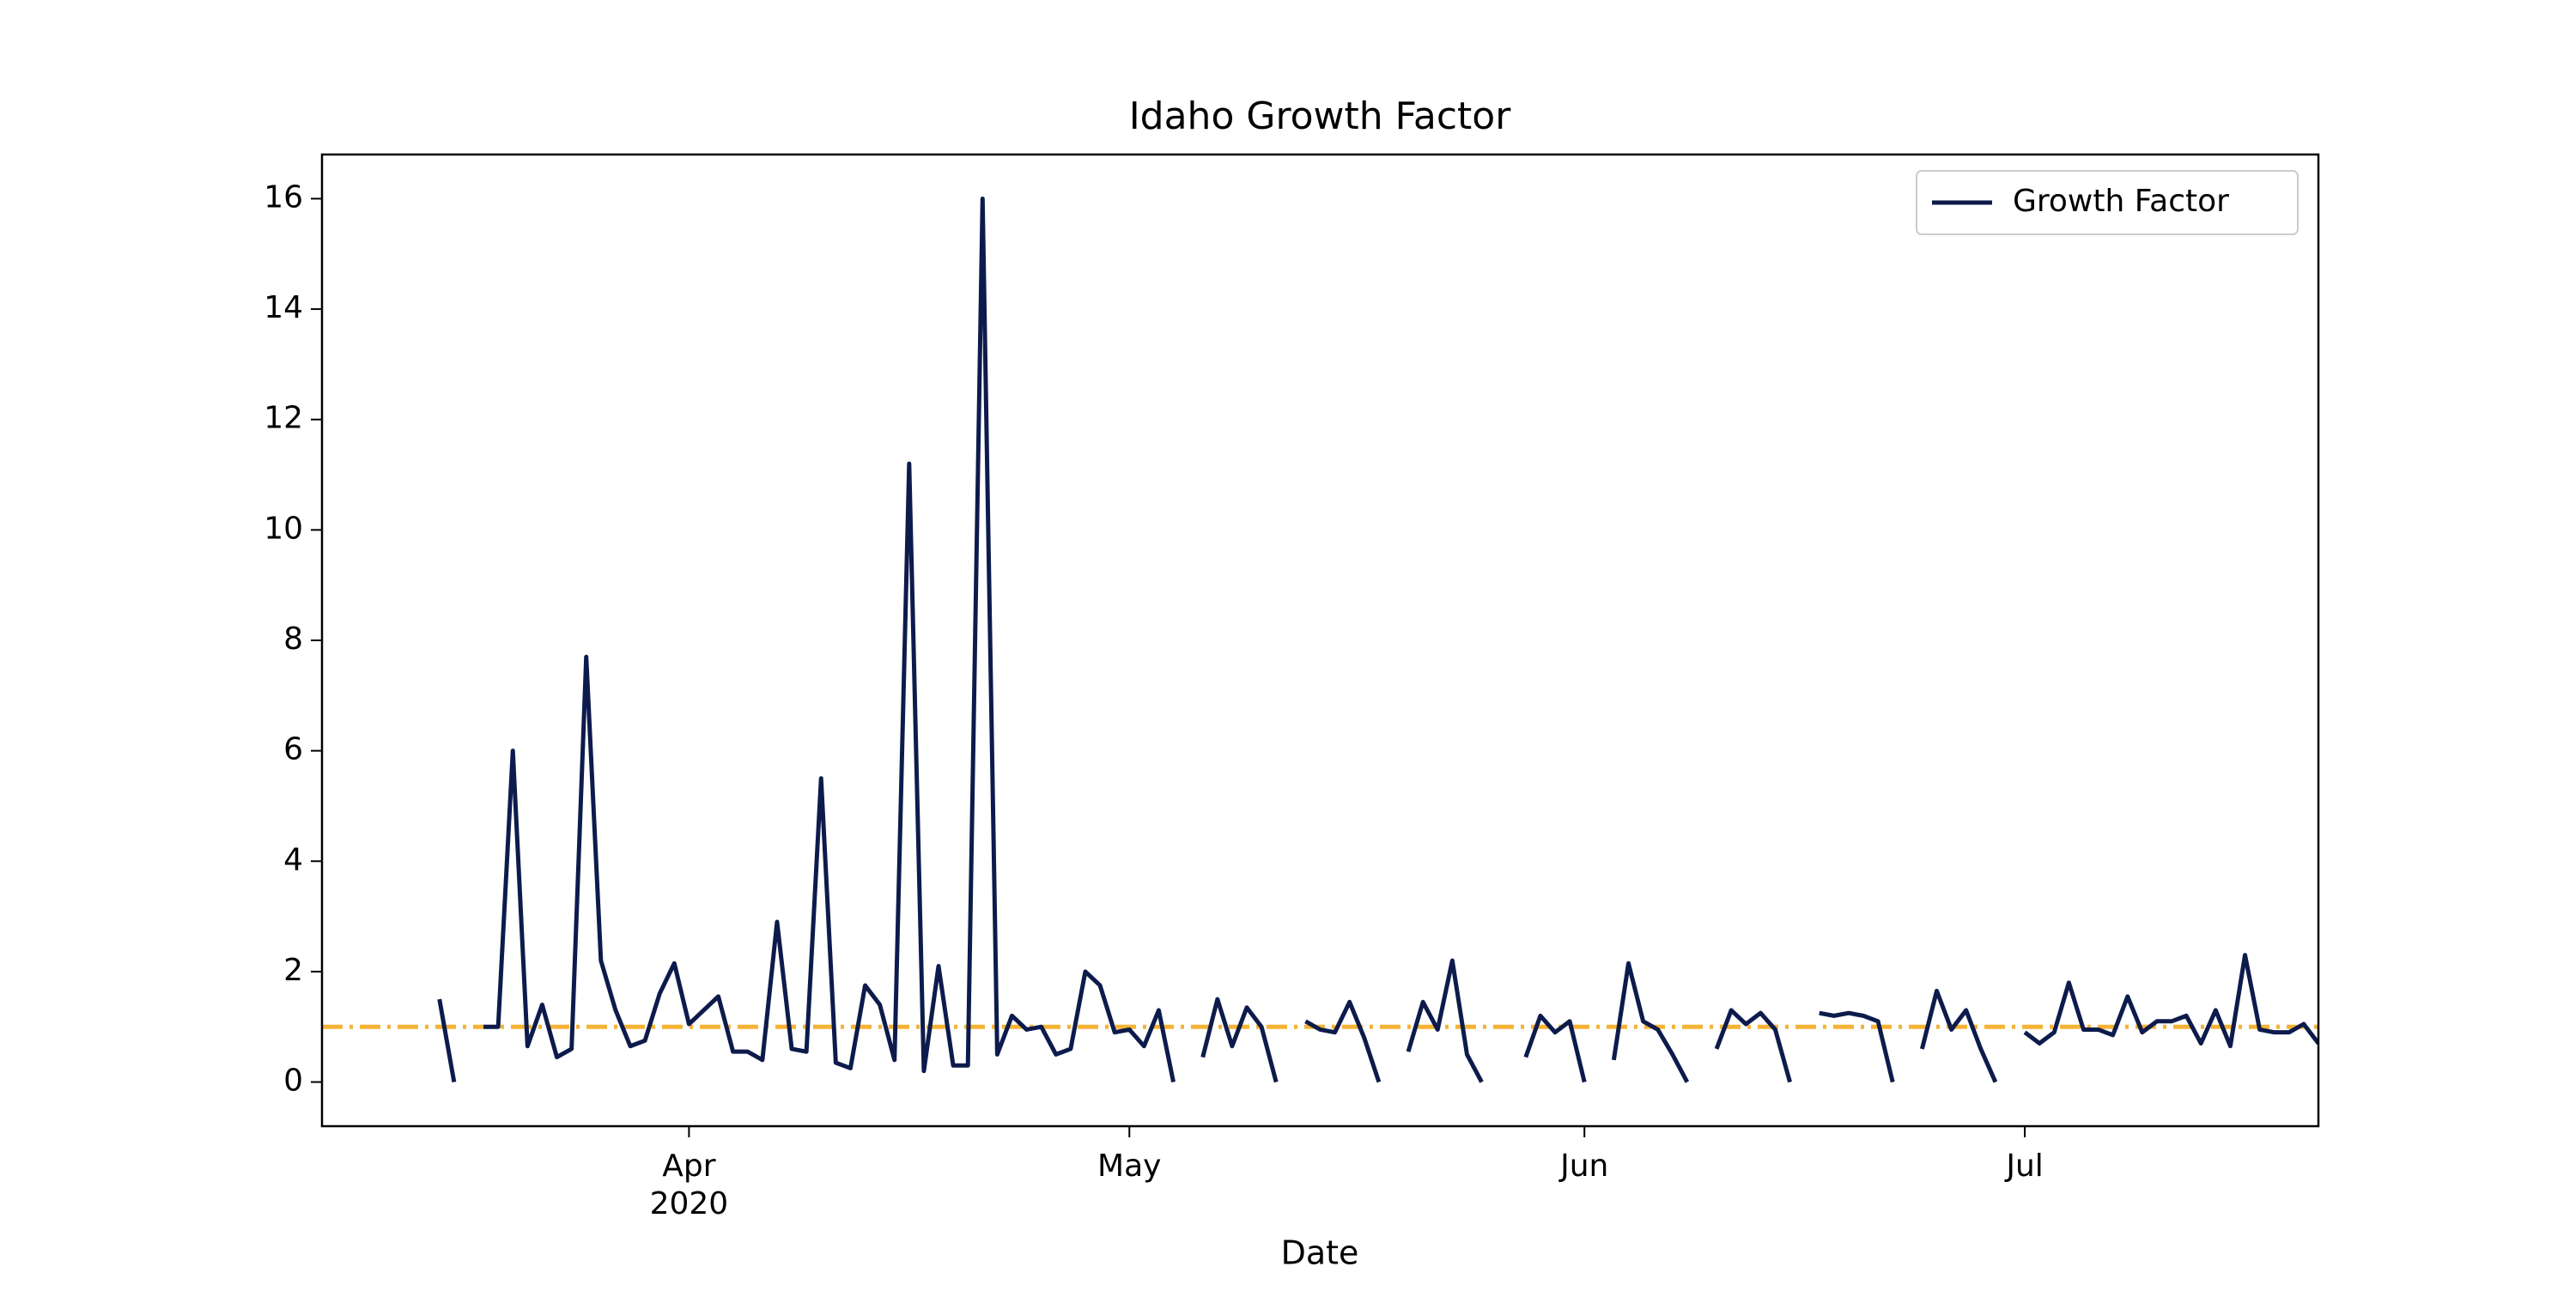 The image size is (2576, 1291). Describe the element at coordinates (2121, 202) in the screenshot. I see `legend-label: Growth Factor` at that location.